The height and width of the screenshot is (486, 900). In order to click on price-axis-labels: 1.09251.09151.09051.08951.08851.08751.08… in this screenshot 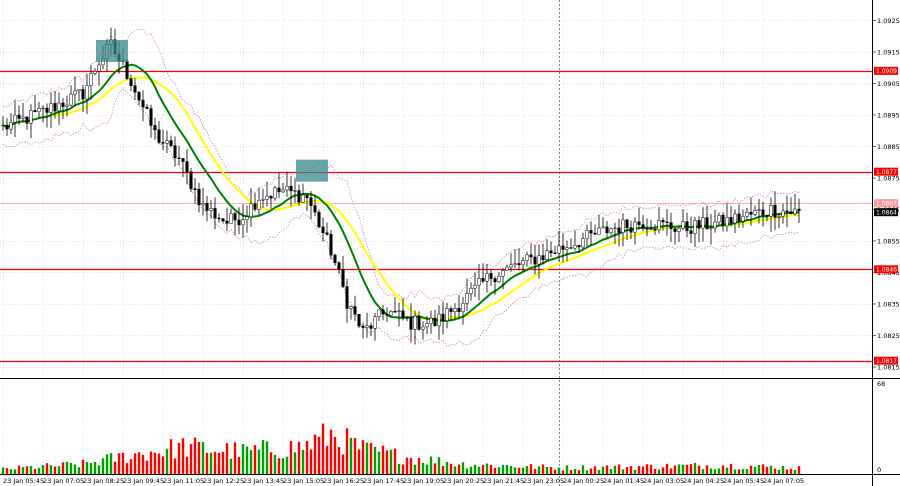, I will do `click(886, 245)`.